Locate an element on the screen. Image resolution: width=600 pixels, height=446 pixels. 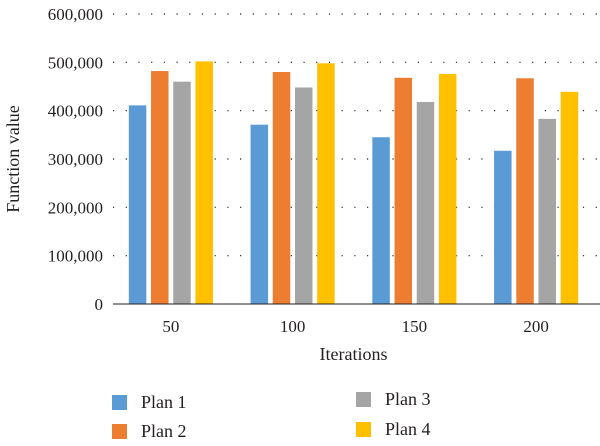
y-tick-label: 500,000 is located at coordinates (75, 62).